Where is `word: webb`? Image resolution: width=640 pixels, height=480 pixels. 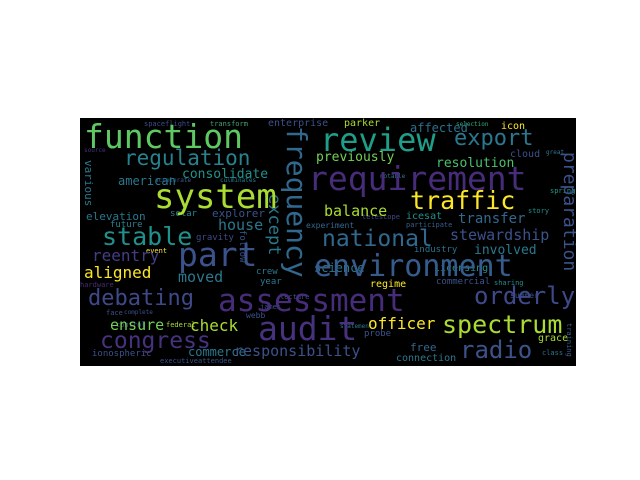
word: webb is located at coordinates (256, 315).